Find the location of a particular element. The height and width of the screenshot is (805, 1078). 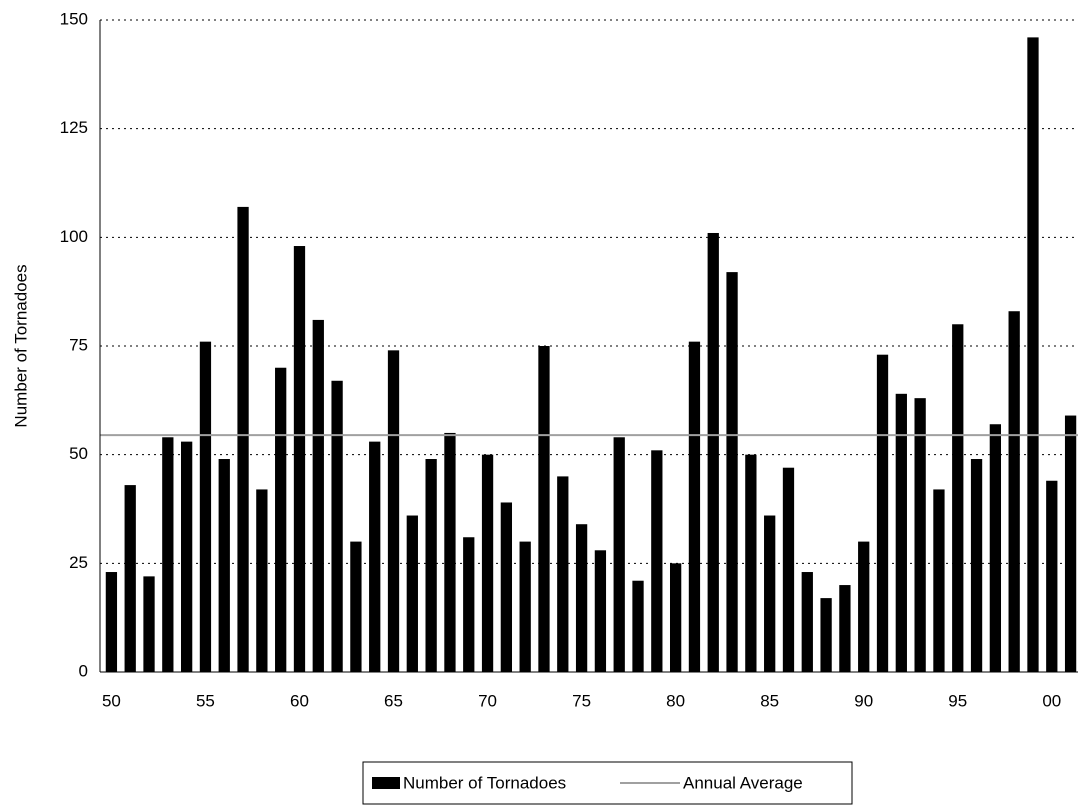

y-tick-label: 150 is located at coordinates (74, 18).